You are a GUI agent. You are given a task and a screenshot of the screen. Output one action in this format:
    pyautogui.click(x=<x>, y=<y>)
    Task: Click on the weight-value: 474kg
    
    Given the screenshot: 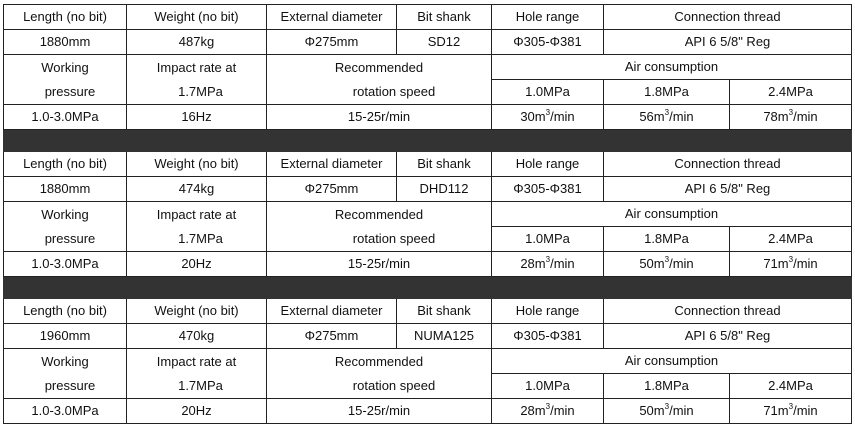 What is the action you would take?
    pyautogui.click(x=196, y=189)
    